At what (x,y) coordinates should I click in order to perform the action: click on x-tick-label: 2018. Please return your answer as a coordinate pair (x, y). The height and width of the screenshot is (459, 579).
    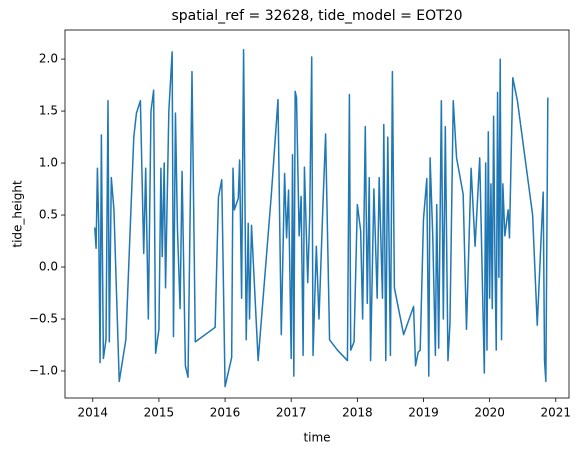
    Looking at the image, I should click on (357, 413).